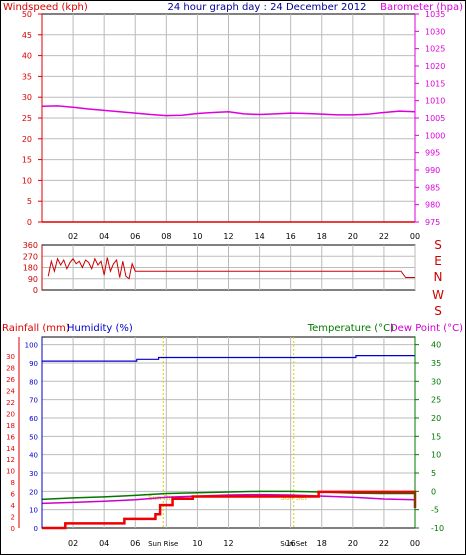 This screenshot has height=555, width=466. Describe the element at coordinates (104, 543) in the screenshot. I see `panel3-x-tick-label: 04` at that location.